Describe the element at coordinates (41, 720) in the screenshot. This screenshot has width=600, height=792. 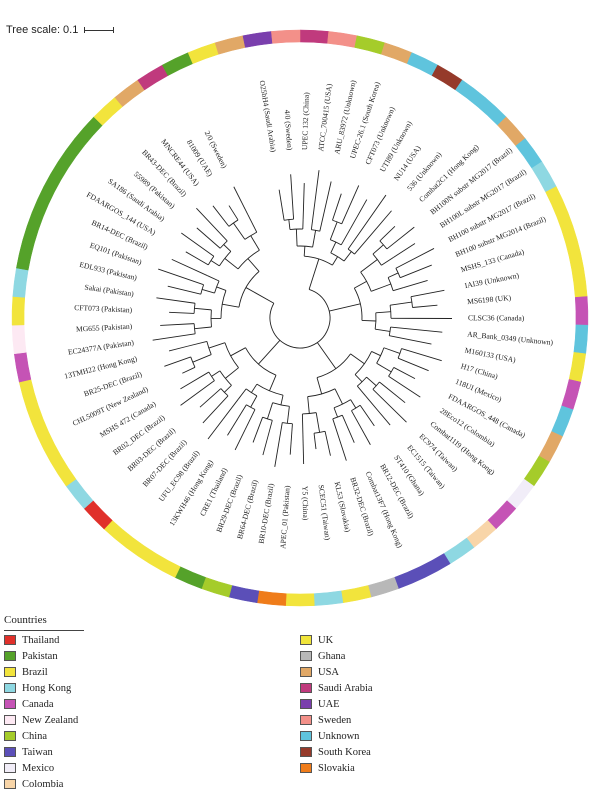
I see `legend-item: New Zealand` at that location.